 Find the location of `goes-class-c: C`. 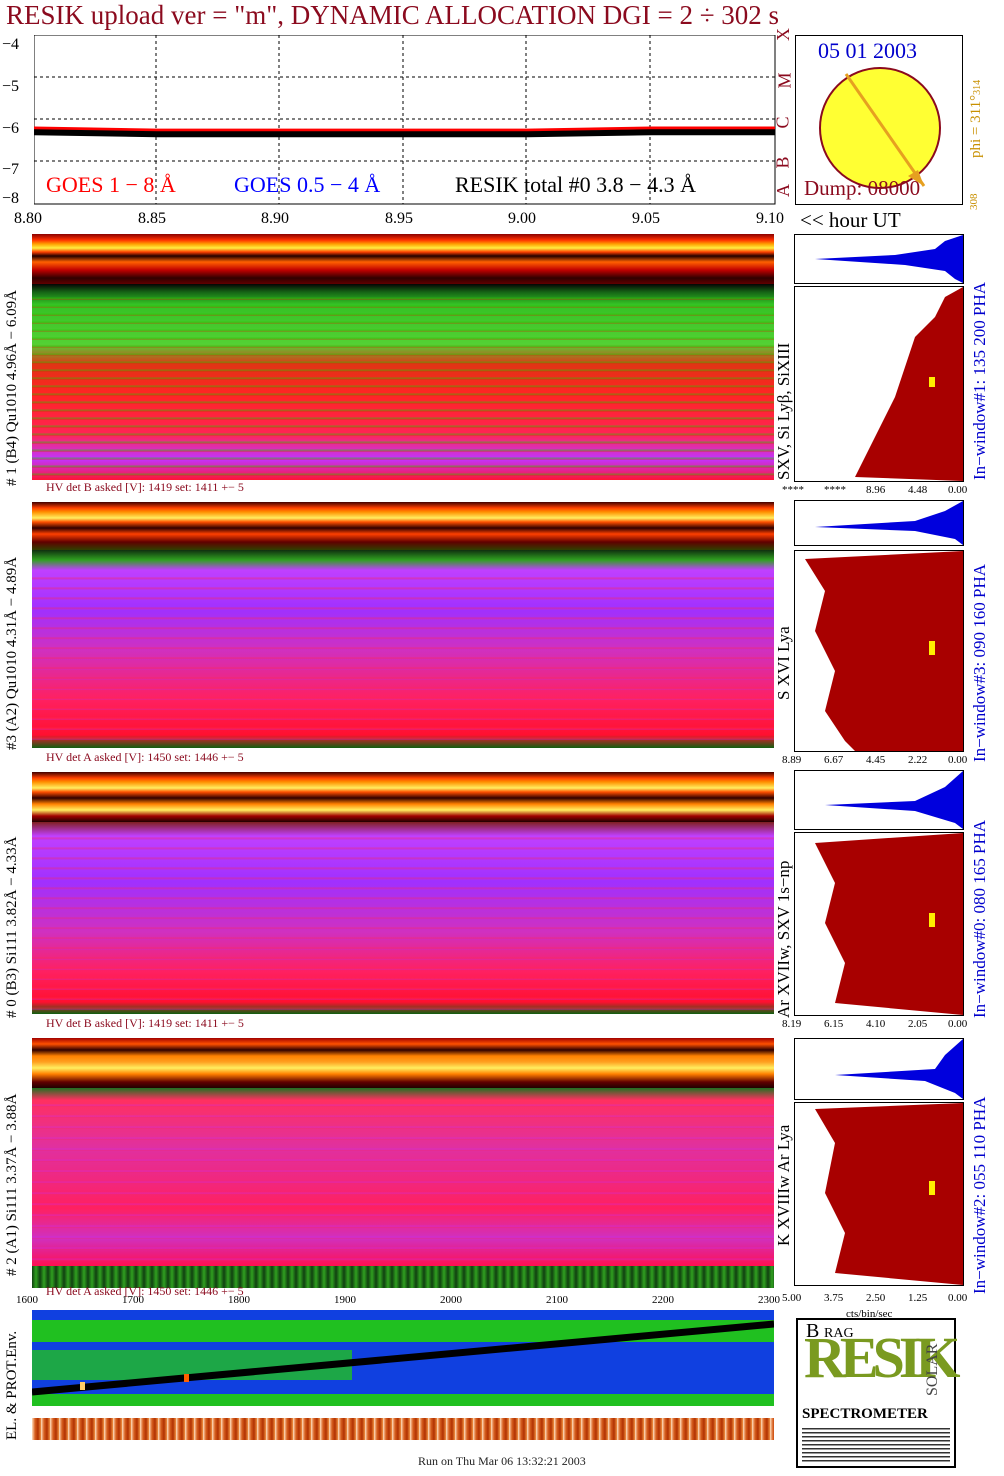

goes-class-c: C is located at coordinates (782, 122).